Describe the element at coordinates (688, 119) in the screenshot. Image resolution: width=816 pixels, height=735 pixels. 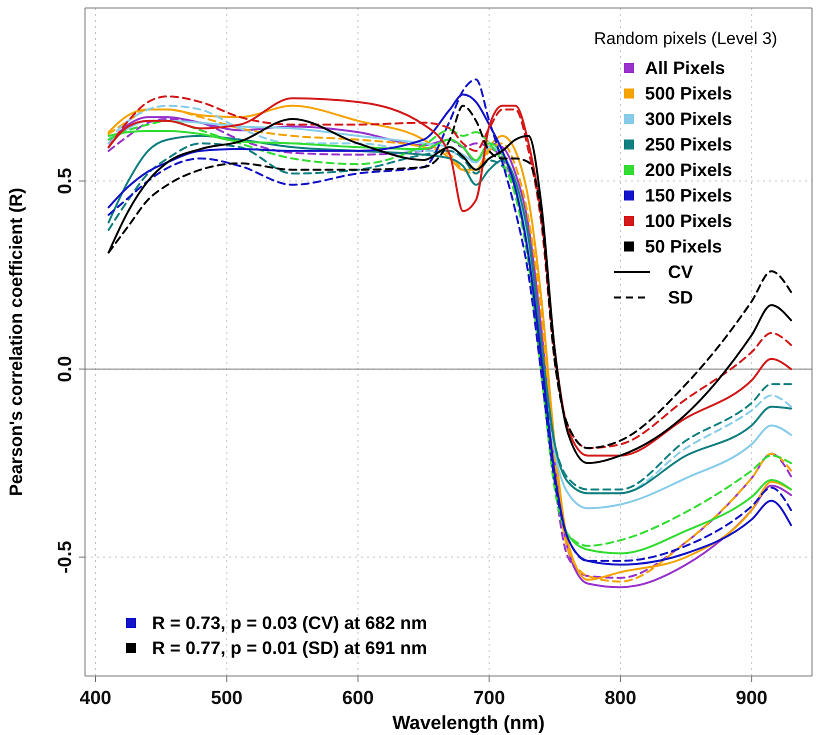
I see `legend-label: 300 Pixels` at that location.